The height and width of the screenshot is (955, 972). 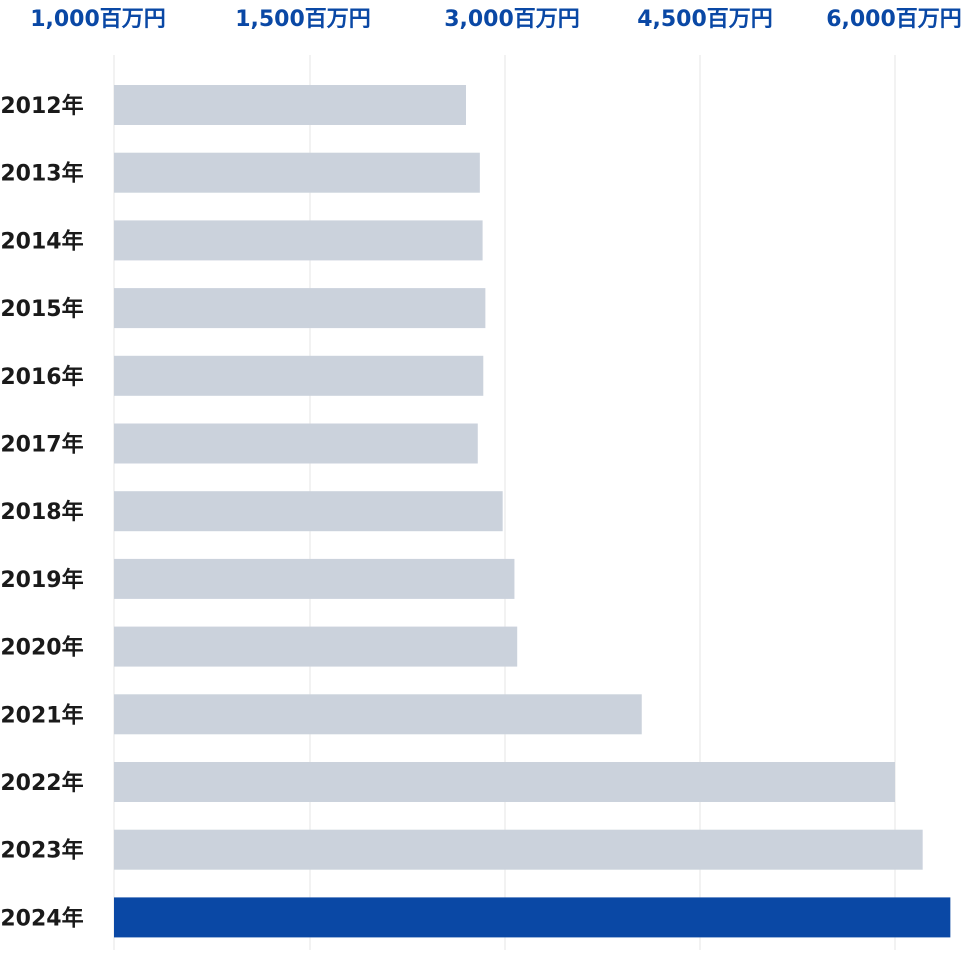 I want to click on bar-2013年, so click(x=297, y=172).